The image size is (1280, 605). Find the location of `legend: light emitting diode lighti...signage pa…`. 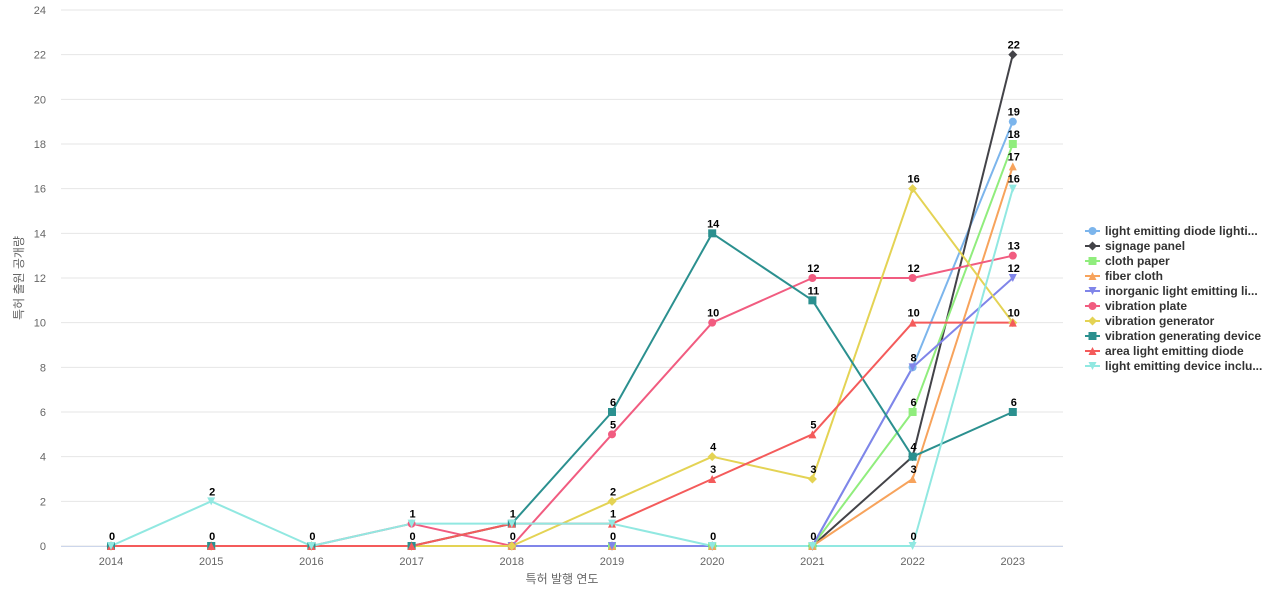

legend: light emitting diode lighti...signage pa… is located at coordinates (1173, 298).